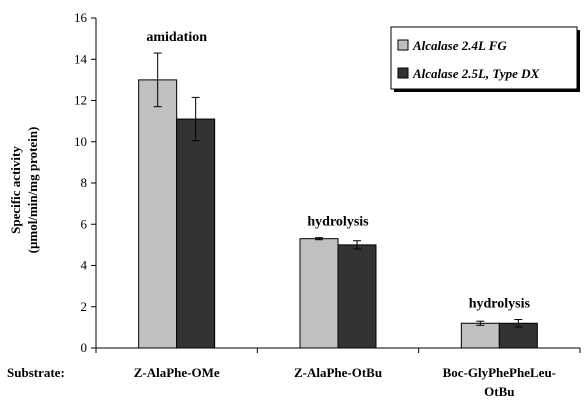  Describe the element at coordinates (84, 223) in the screenshot. I see `y-tick-label: 6` at that location.